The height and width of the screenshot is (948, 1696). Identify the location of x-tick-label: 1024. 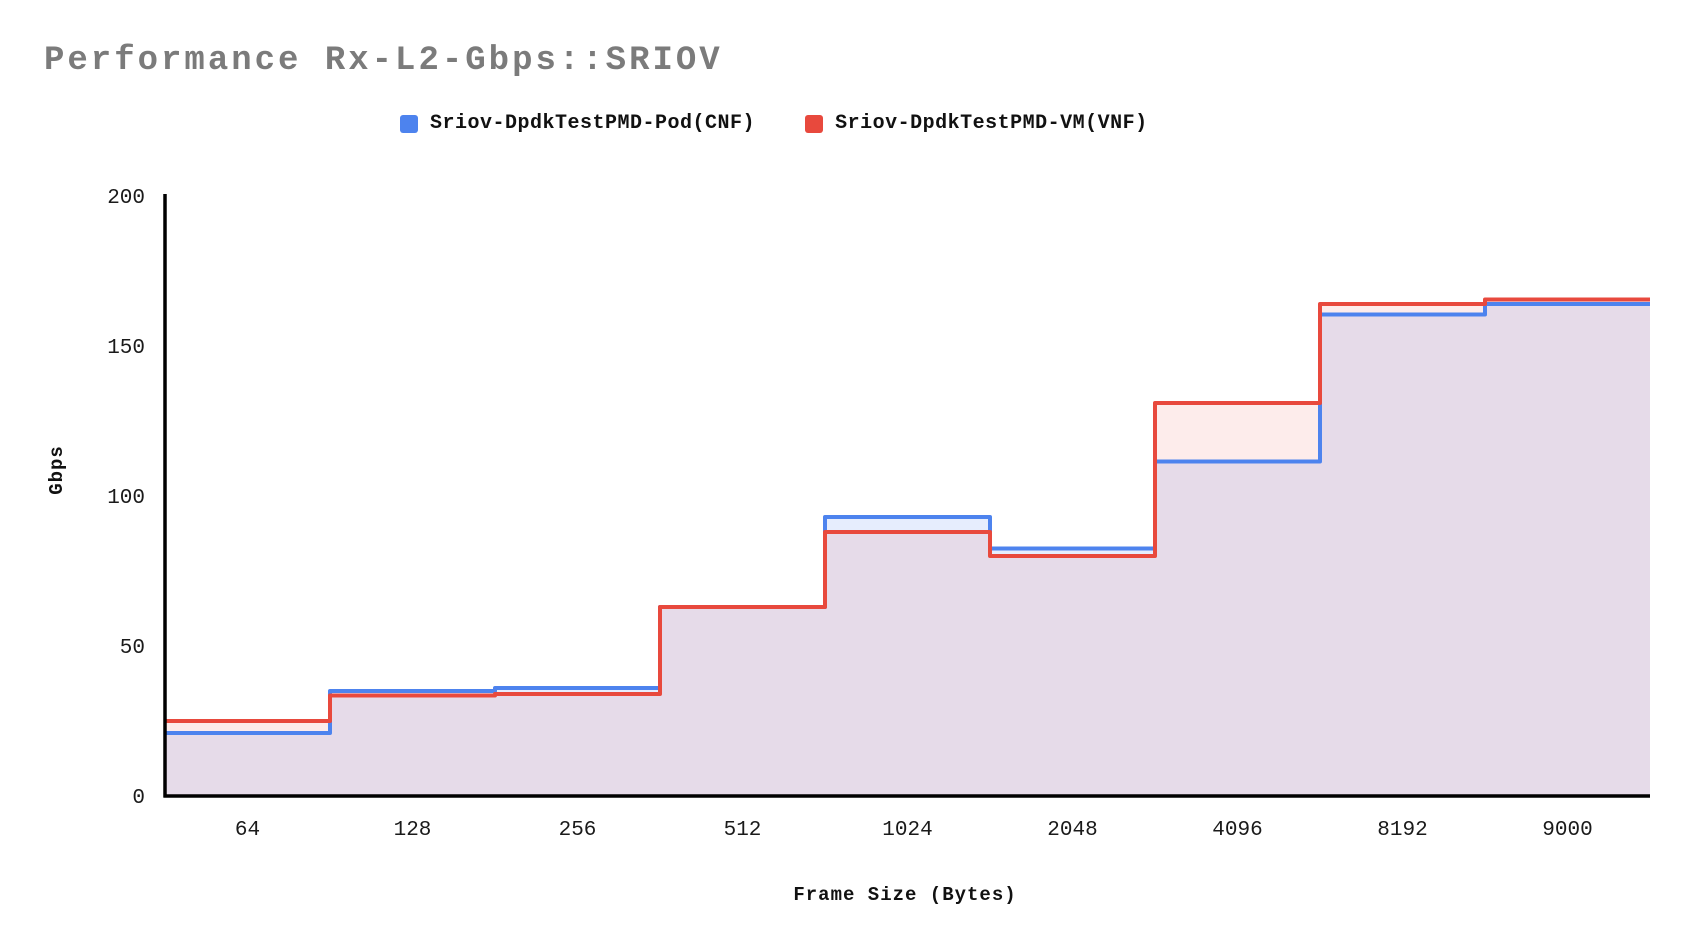
(907, 830).